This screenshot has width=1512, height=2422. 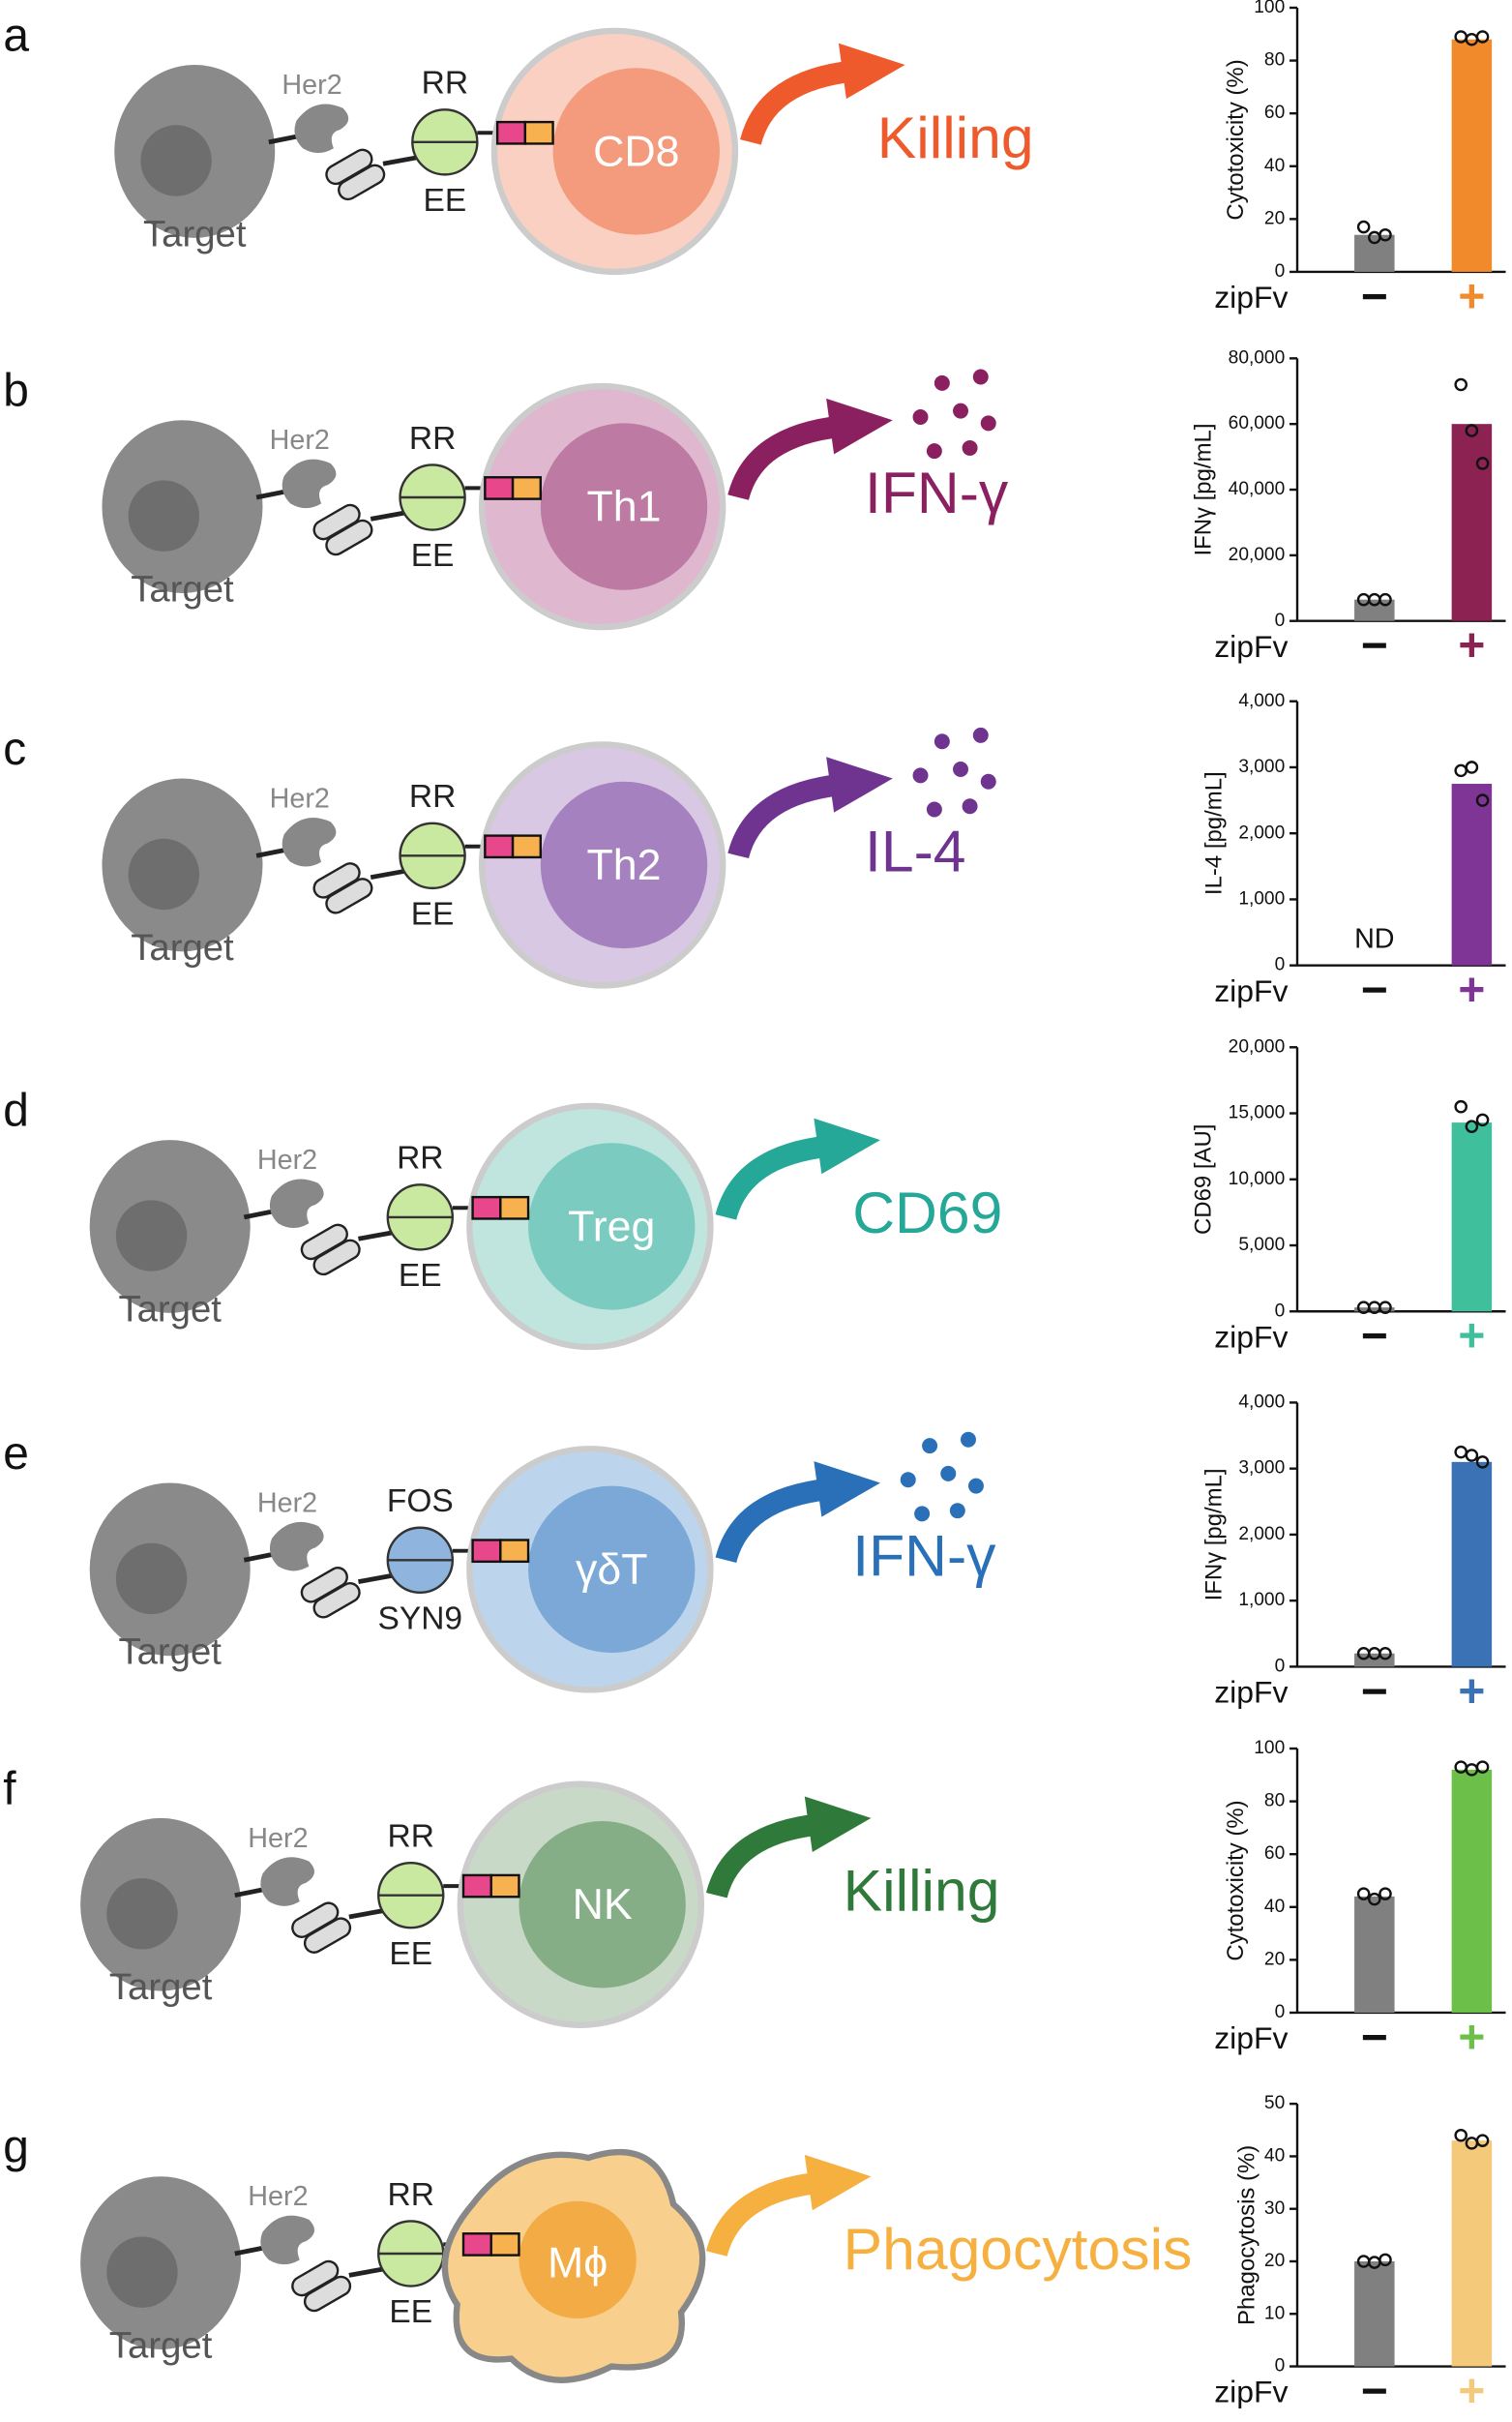 What do you see at coordinates (421, 1501) in the screenshot?
I see `zipper-top-label: FOS` at bounding box center [421, 1501].